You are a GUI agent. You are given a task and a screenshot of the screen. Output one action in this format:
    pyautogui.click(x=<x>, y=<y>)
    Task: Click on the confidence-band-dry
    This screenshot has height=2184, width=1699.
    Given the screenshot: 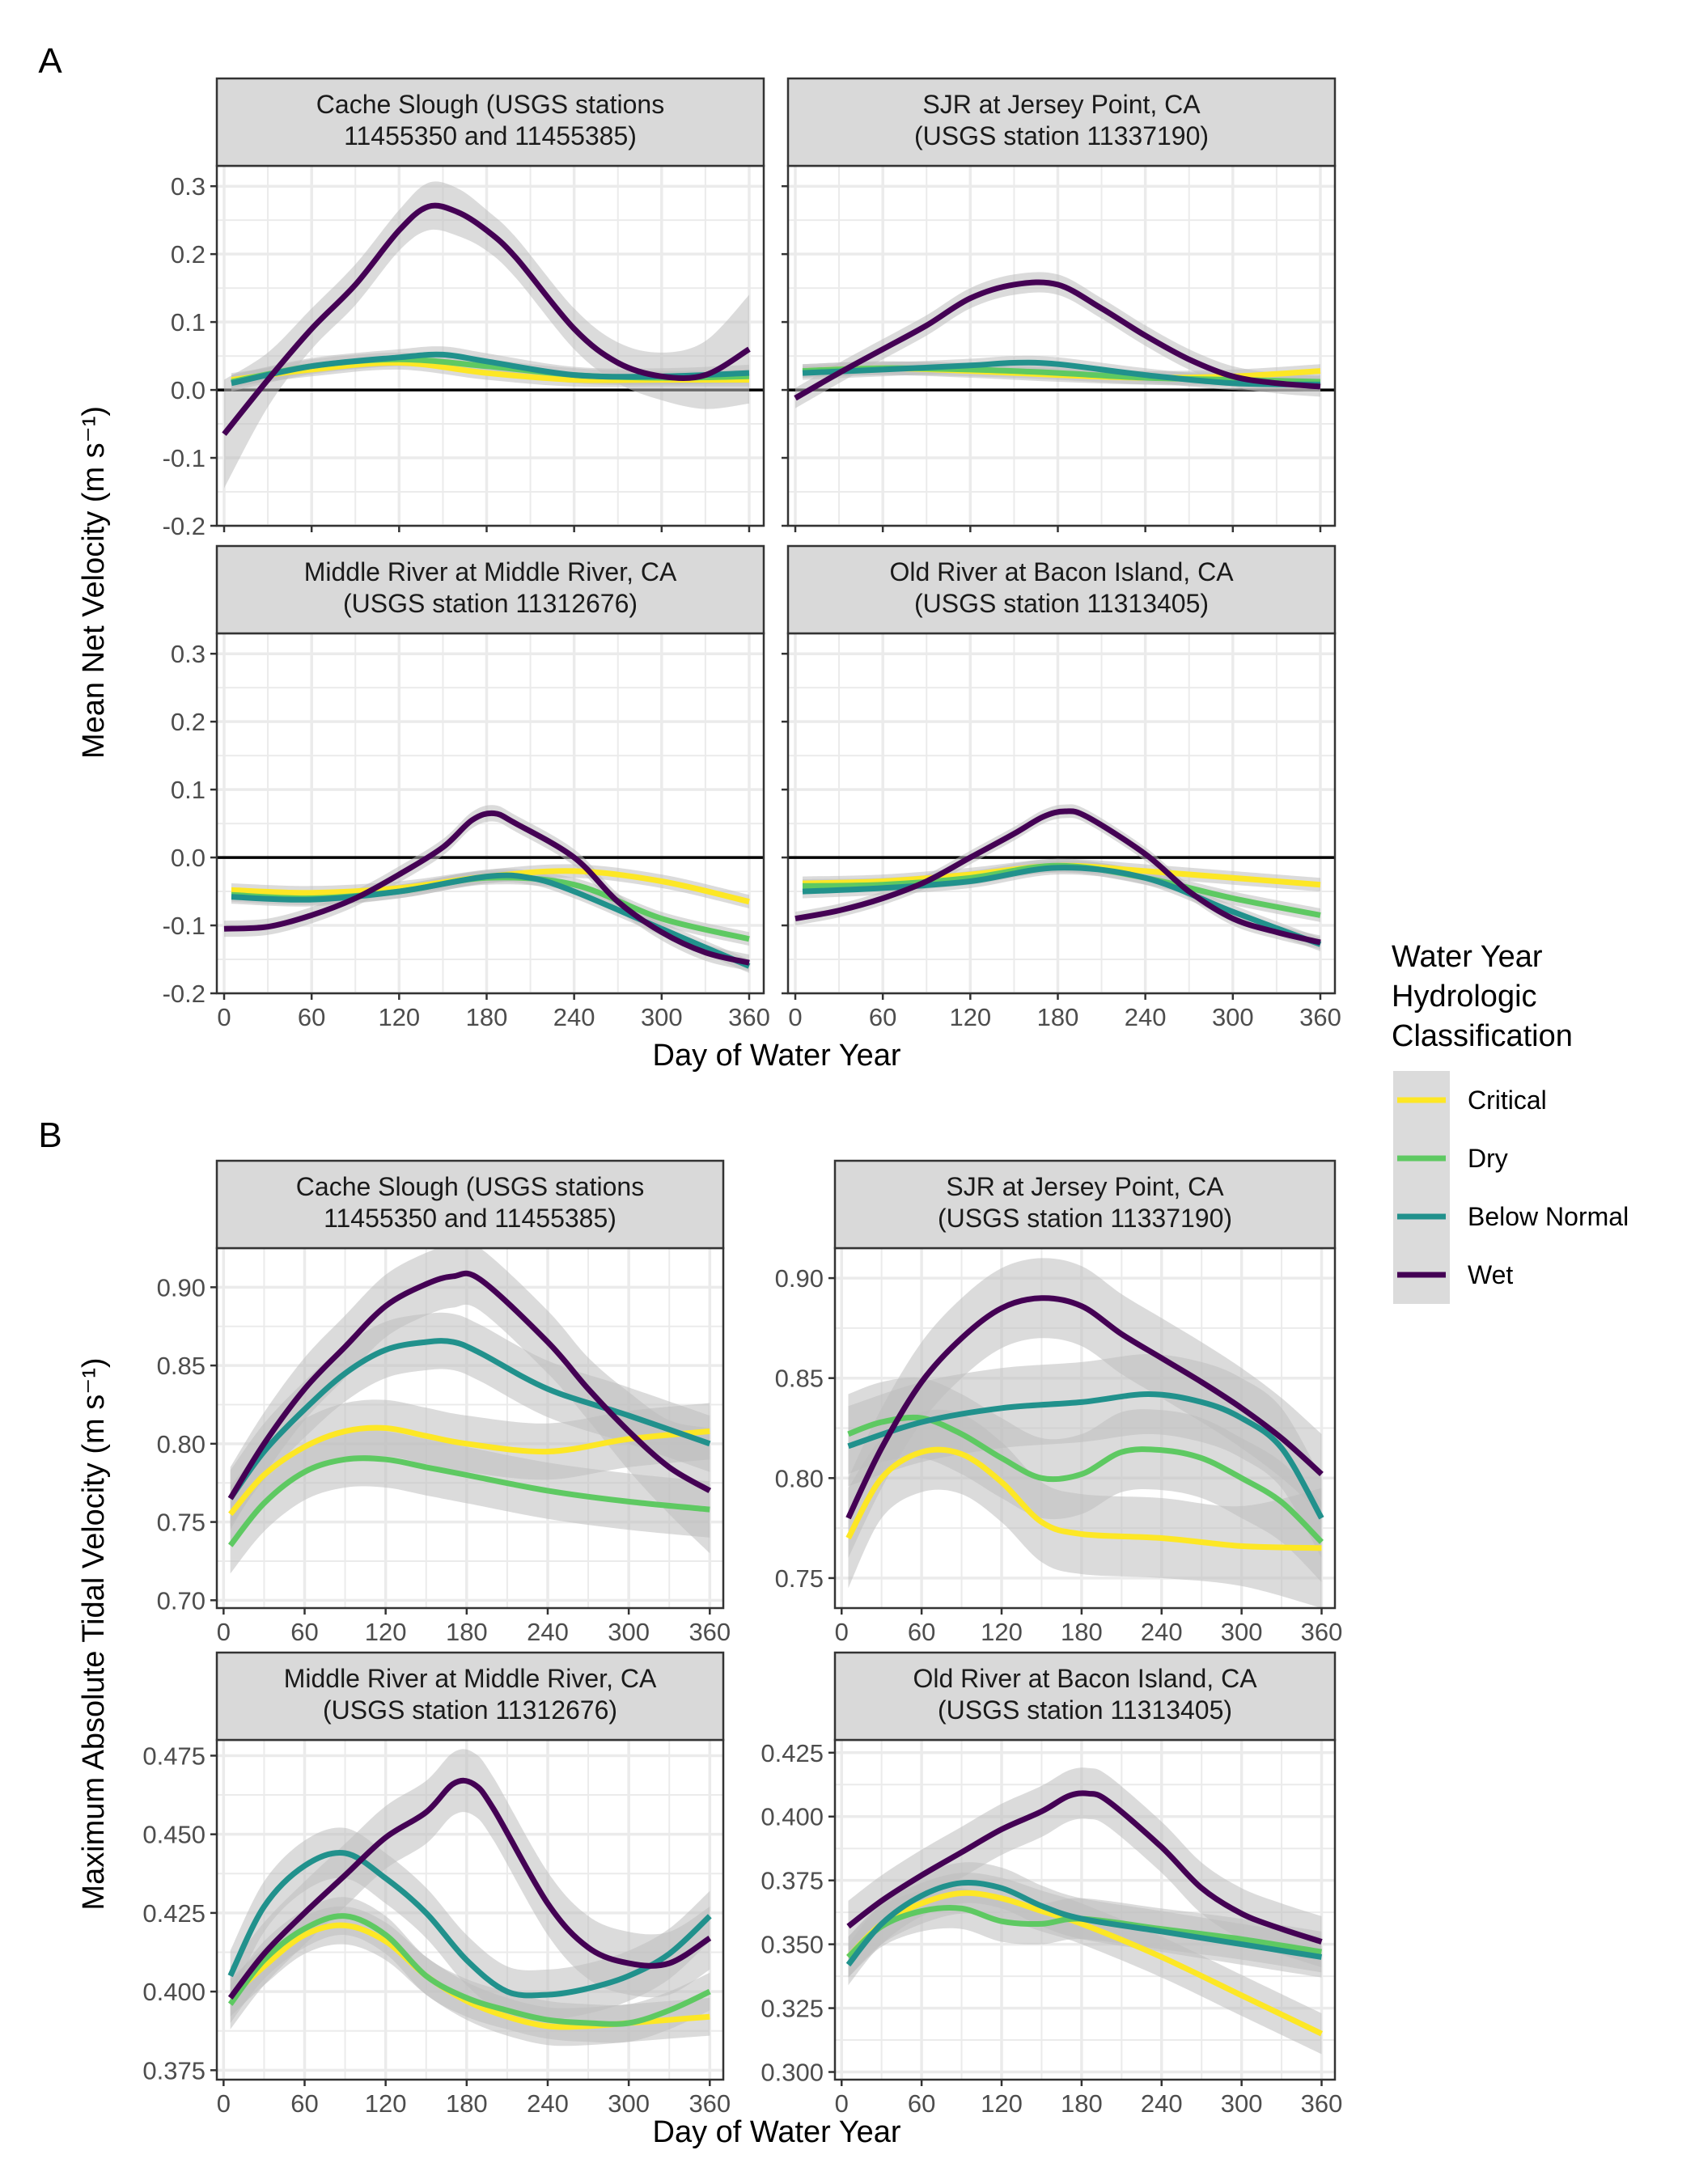 What is the action you would take?
    pyautogui.click(x=470, y=1501)
    